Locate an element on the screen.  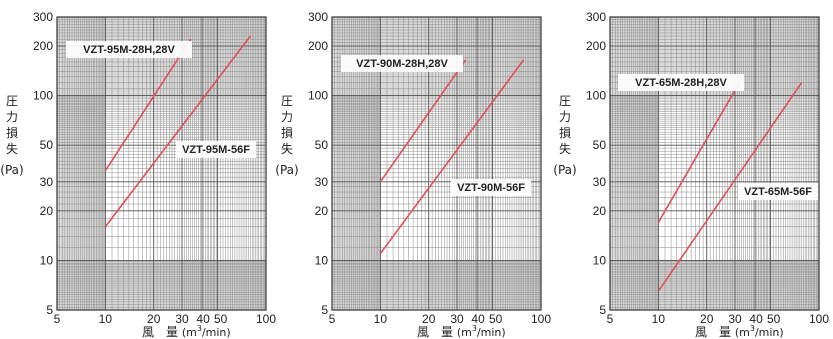
series-label: VZT-95M-56F is located at coordinates (216, 150).